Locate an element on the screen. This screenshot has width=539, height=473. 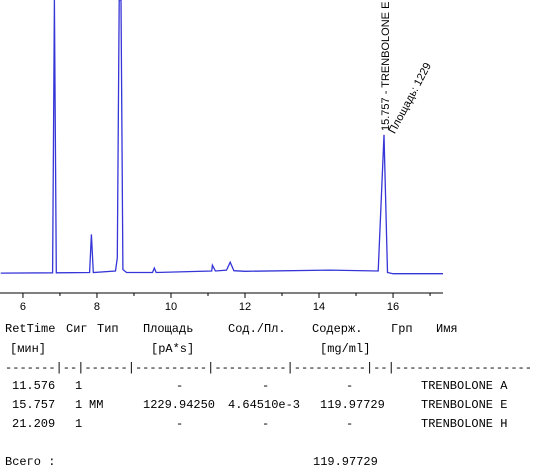
report-unit: [mg/ml] is located at coordinates (345, 349).